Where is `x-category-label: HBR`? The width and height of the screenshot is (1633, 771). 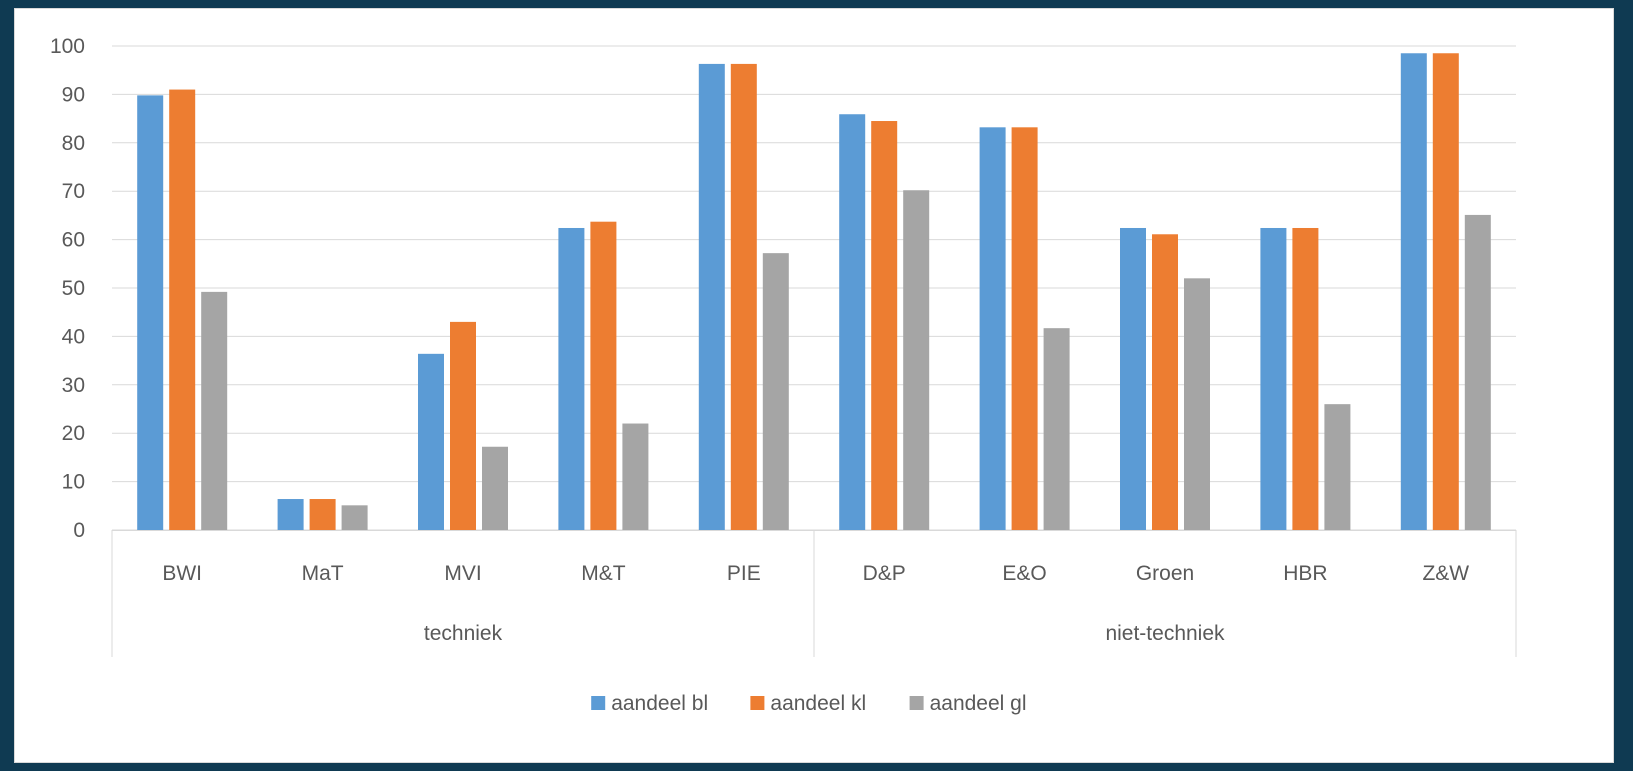 x-category-label: HBR is located at coordinates (1305, 573).